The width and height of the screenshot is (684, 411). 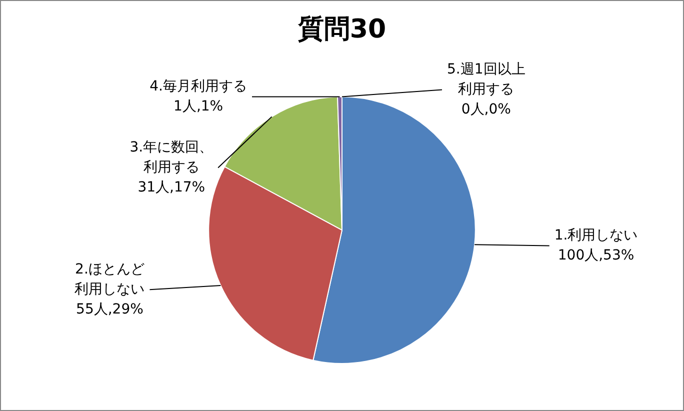 What do you see at coordinates (109, 279) in the screenshot?
I see `slice-label: 2.ほとんど利用しない` at bounding box center [109, 279].